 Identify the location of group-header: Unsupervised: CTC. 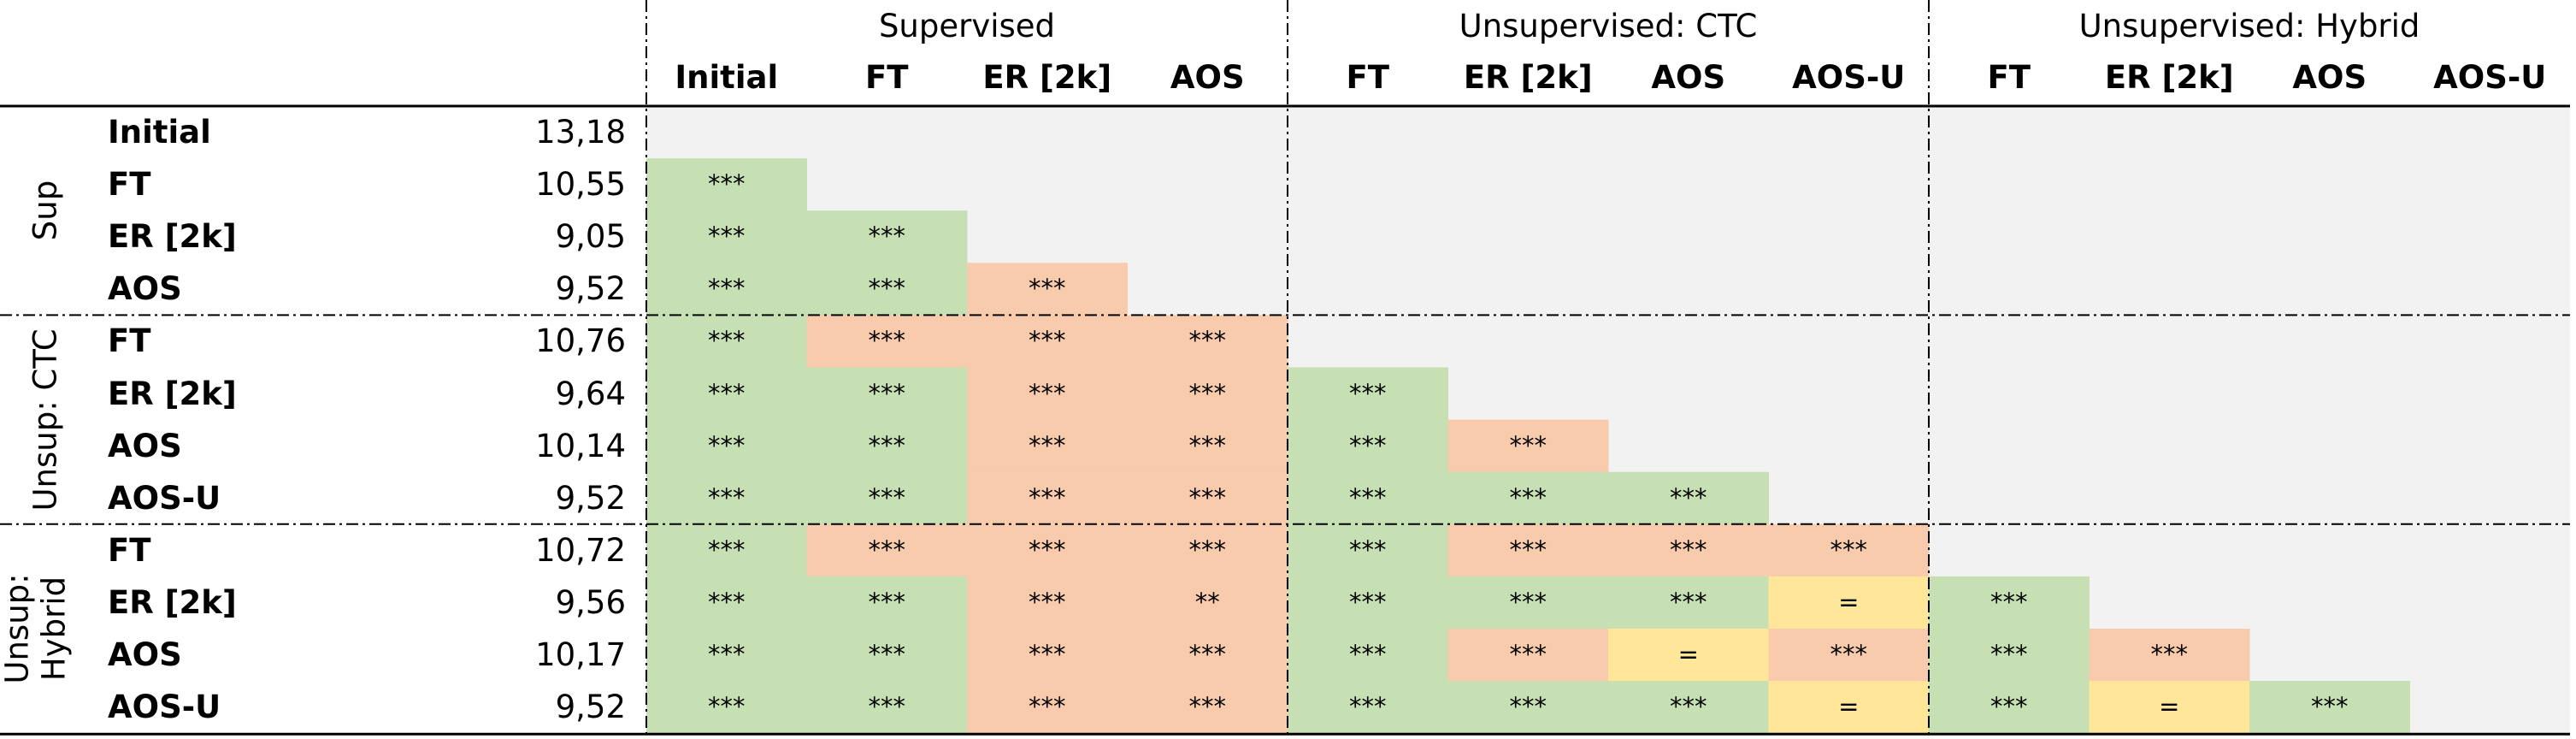
(1608, 26).